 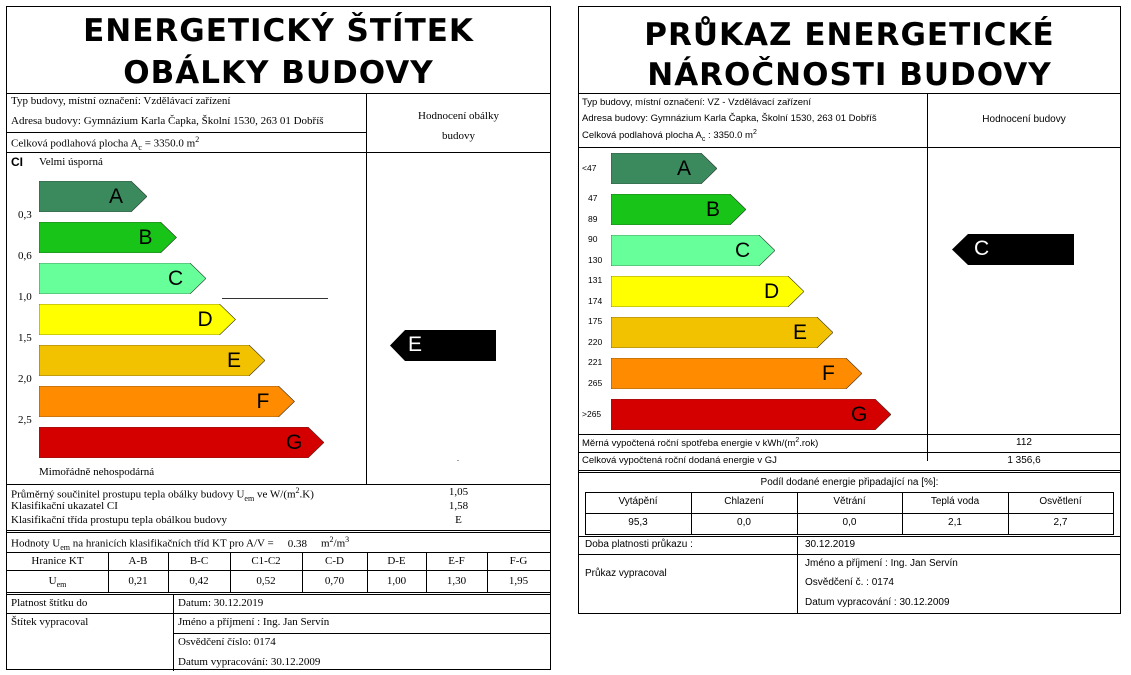 I want to click on share-header-cell: Vytápění, so click(x=638, y=501).